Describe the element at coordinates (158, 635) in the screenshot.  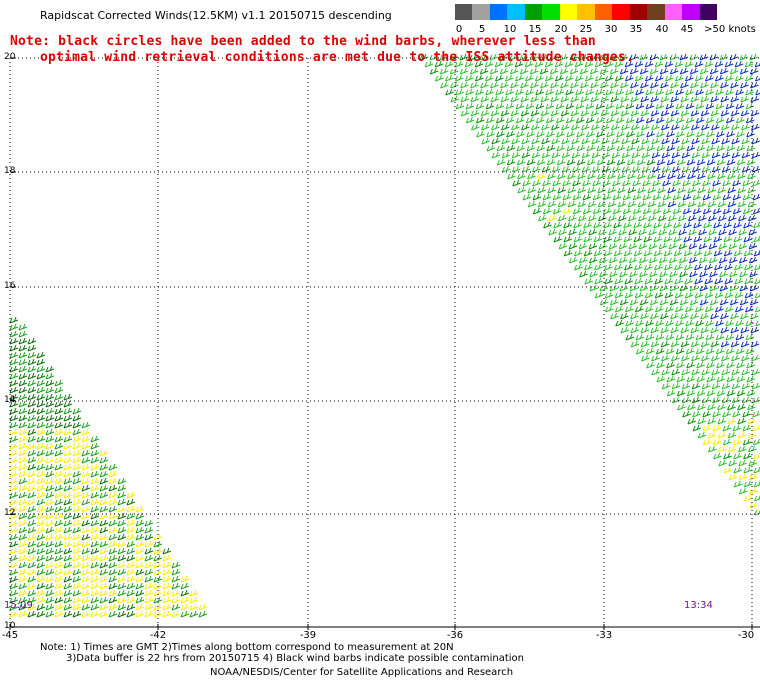
I see `x-tick-minus-42: -42` at that location.